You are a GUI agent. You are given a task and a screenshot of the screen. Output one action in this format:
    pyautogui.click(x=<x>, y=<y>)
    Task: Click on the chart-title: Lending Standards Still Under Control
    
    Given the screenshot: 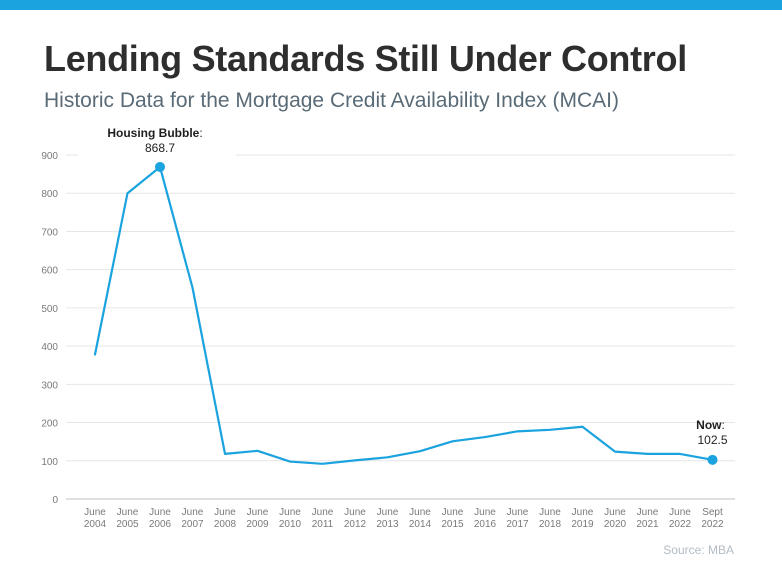 What is the action you would take?
    pyautogui.click(x=365, y=58)
    